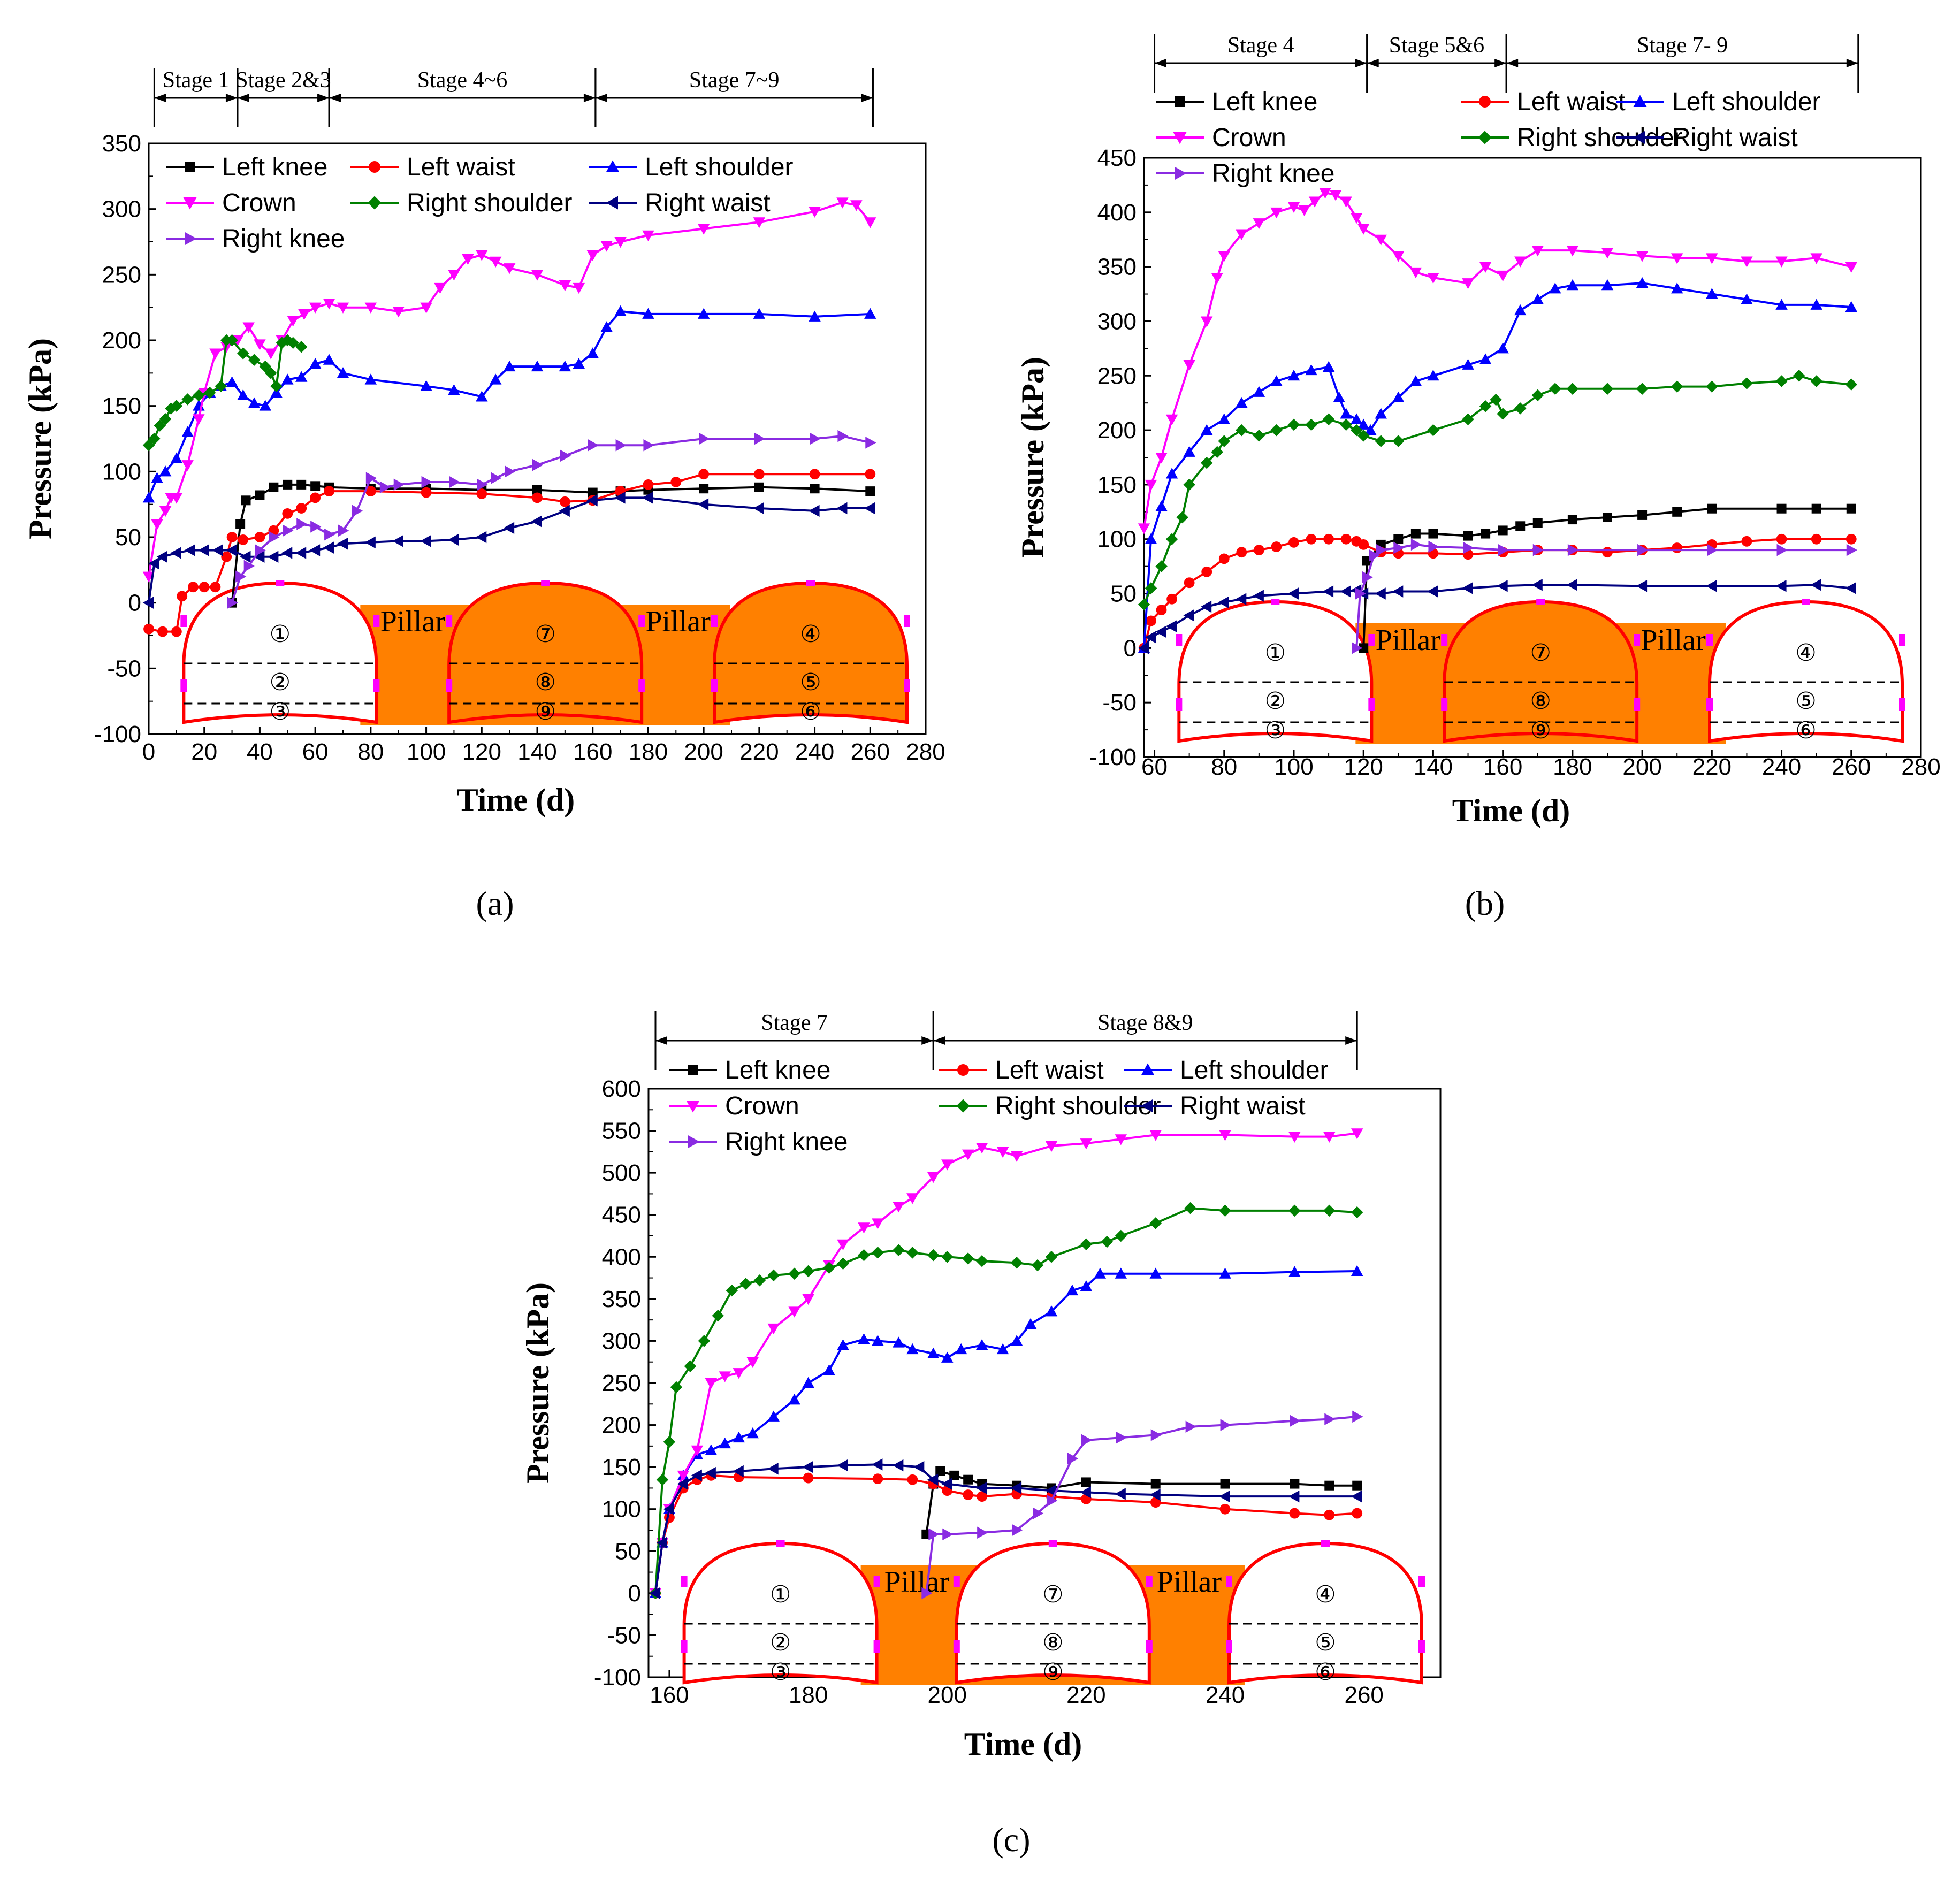  What do you see at coordinates (1260, 45) in the screenshot?
I see `stage-label: Stage 4` at bounding box center [1260, 45].